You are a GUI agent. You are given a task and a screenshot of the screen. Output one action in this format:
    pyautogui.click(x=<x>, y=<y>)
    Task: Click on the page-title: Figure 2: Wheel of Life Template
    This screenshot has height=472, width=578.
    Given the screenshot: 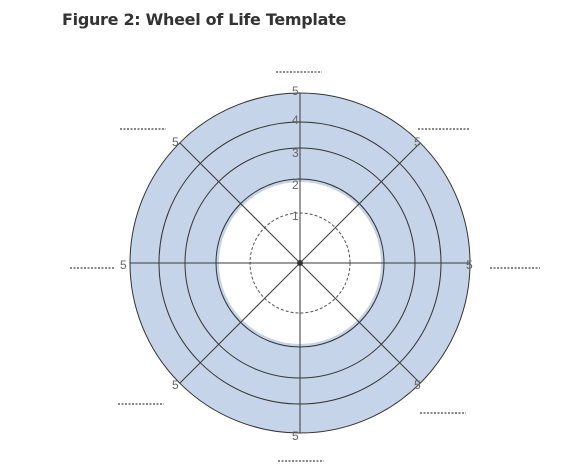 What is the action you would take?
    pyautogui.click(x=204, y=19)
    